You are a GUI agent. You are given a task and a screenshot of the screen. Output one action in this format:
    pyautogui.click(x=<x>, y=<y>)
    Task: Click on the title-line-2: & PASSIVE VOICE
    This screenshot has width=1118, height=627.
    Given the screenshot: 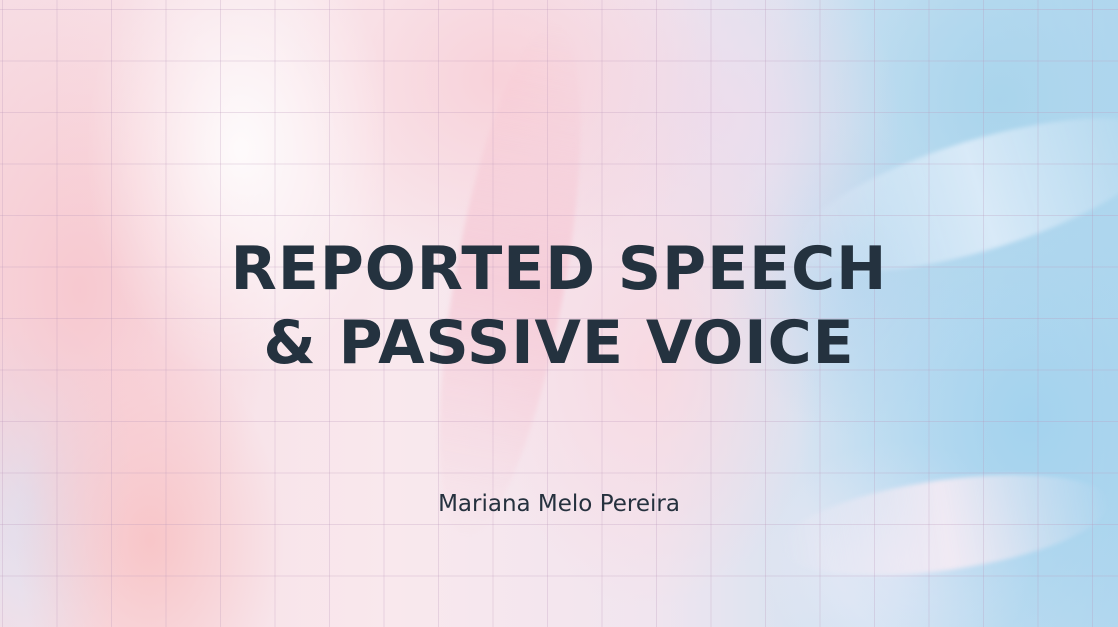 What is the action you would take?
    pyautogui.click(x=559, y=343)
    